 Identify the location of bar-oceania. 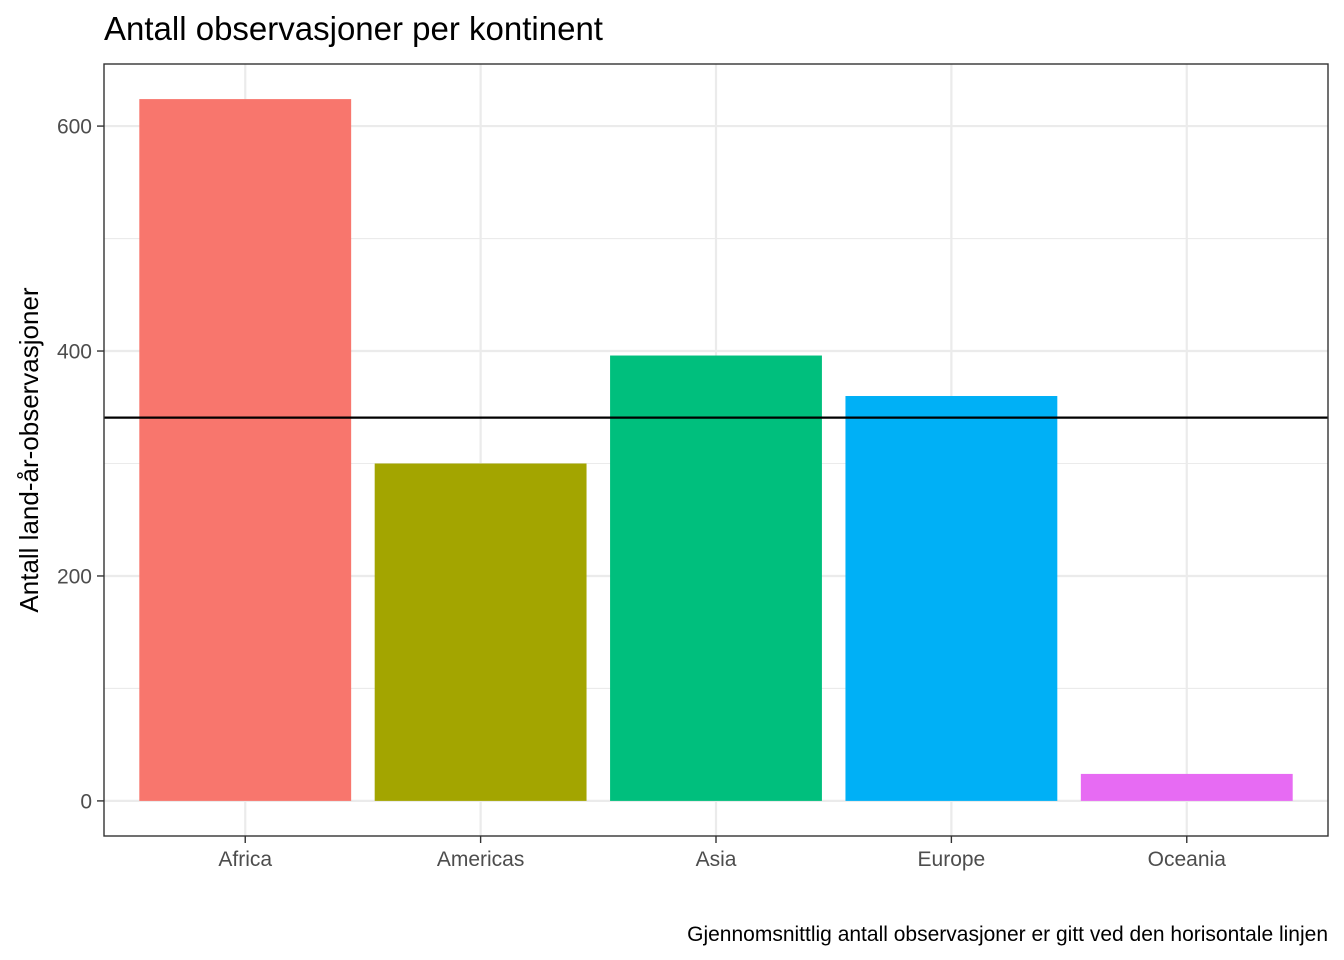
(1186, 787).